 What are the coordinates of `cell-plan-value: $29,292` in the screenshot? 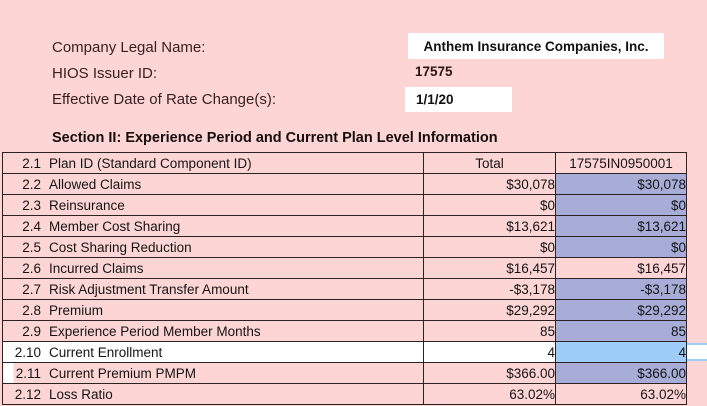 It's located at (621, 310).